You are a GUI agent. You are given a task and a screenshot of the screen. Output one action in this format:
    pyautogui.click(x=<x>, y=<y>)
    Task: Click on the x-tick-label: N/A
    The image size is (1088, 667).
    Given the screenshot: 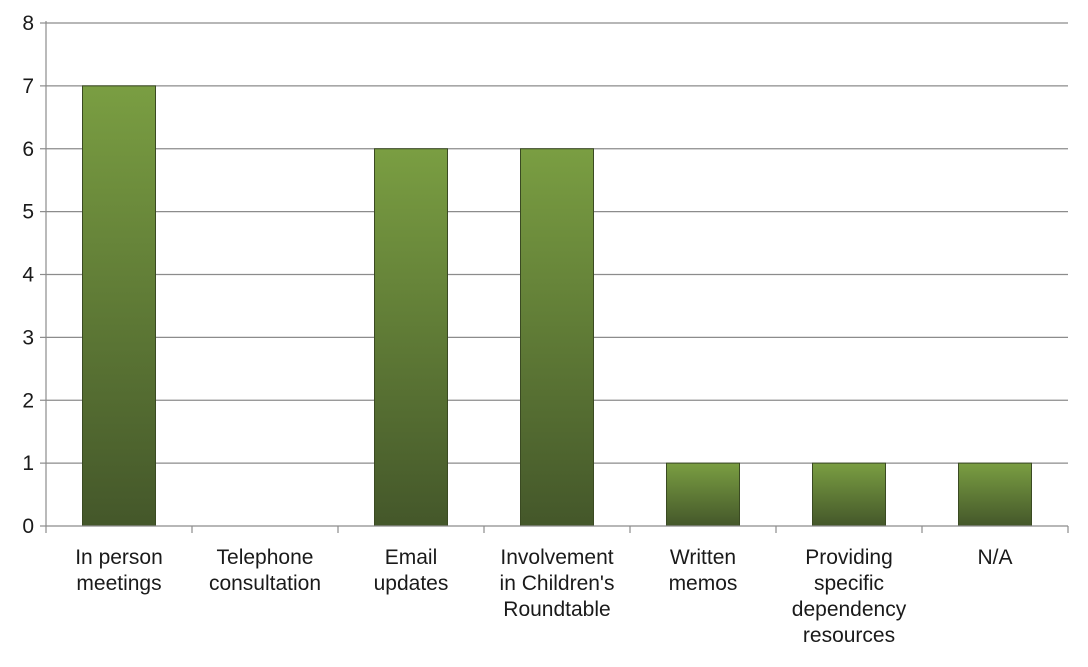 What is the action you would take?
    pyautogui.click(x=994, y=557)
    